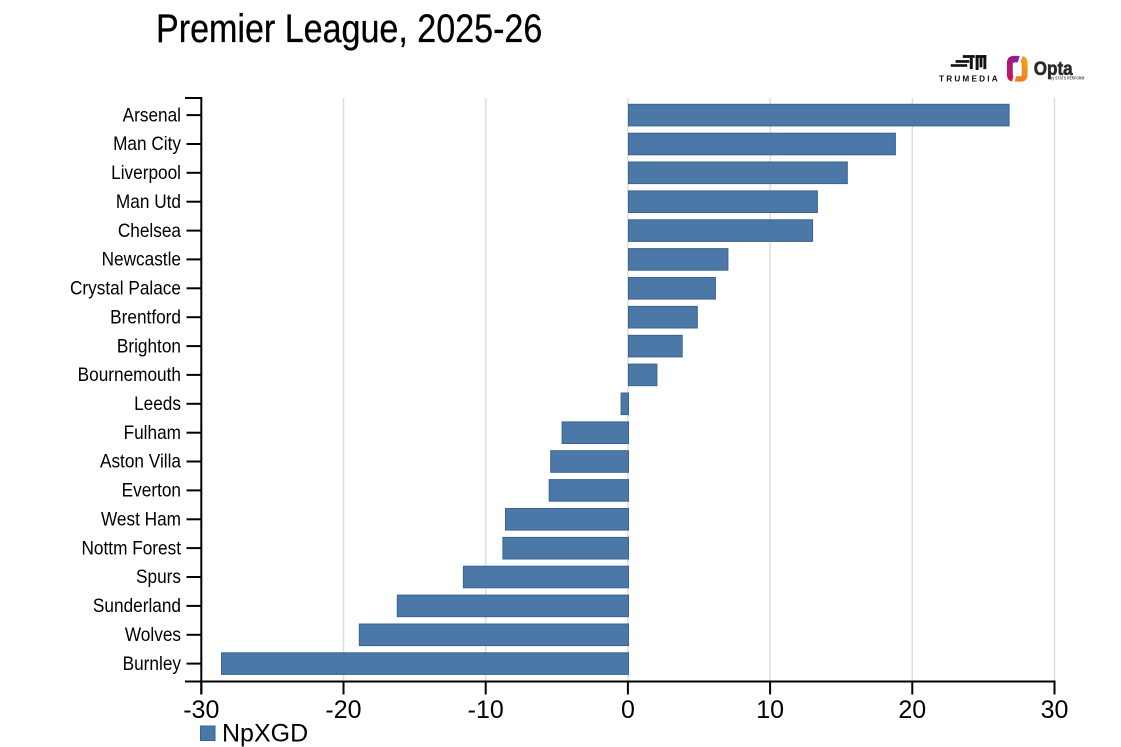 The image size is (1121, 747). I want to click on svg-text: Man City, so click(147, 143).